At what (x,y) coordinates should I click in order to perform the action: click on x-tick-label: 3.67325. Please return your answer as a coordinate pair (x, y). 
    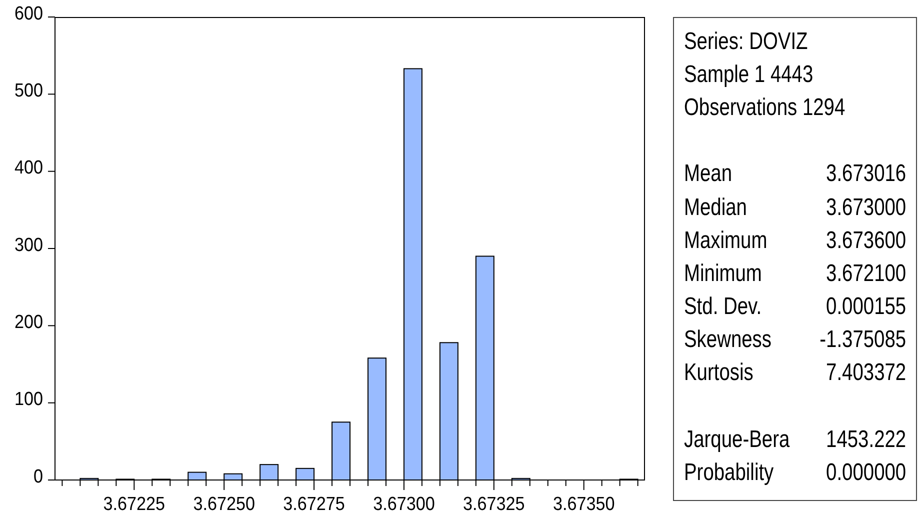
    Looking at the image, I should click on (494, 503).